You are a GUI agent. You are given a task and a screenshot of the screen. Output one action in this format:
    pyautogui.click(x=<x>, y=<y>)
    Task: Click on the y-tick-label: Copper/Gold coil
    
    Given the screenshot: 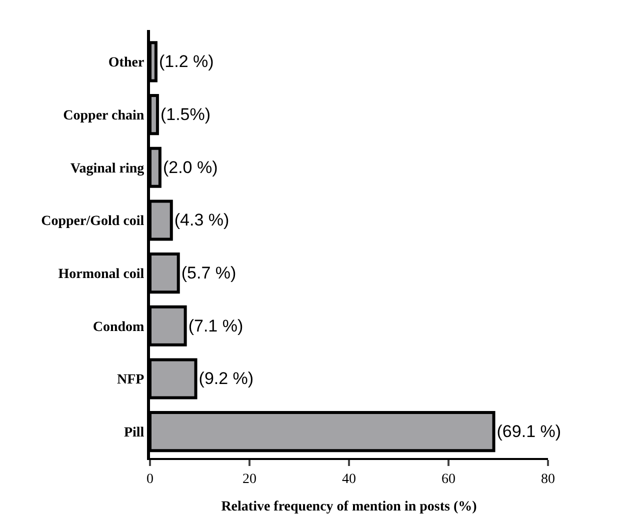 What is the action you would take?
    pyautogui.click(x=92, y=222)
    